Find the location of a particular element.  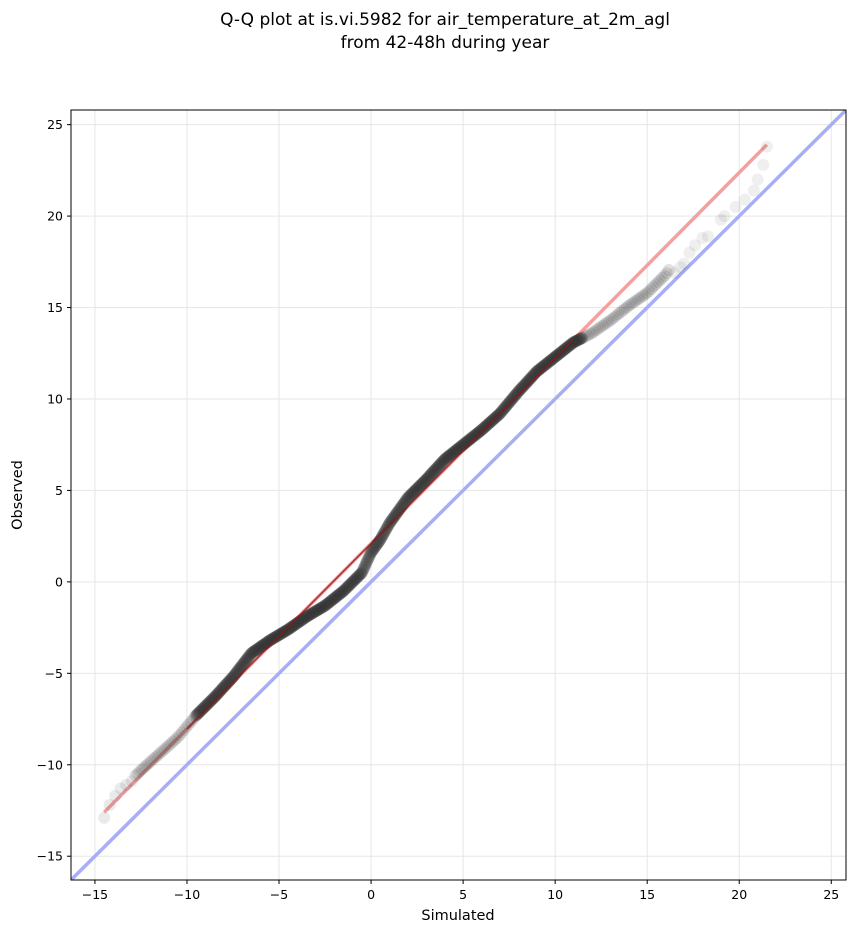

x-axis-label: Simulated is located at coordinates (457, 916).